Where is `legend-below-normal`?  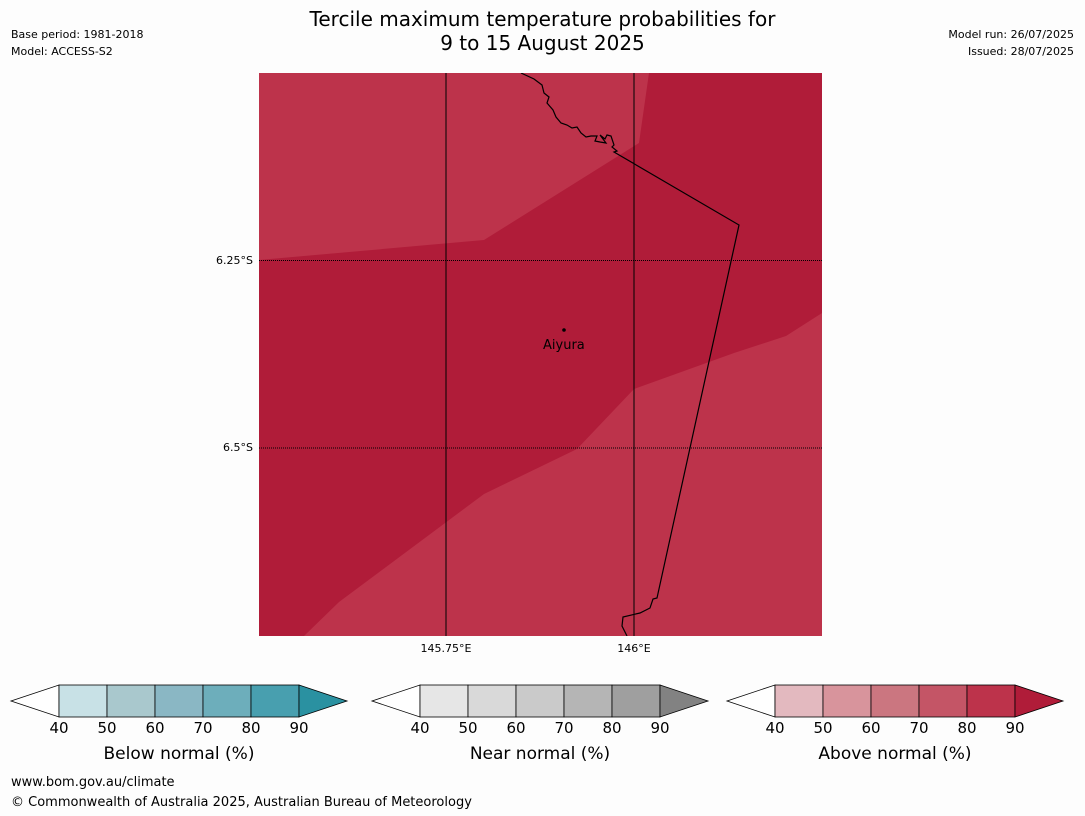 legend-below-normal is located at coordinates (179, 701).